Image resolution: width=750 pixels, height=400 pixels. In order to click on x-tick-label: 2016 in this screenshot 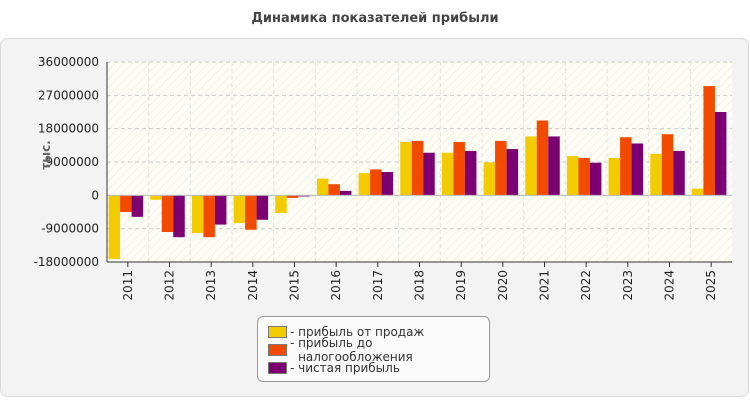, I will do `click(336, 285)`.